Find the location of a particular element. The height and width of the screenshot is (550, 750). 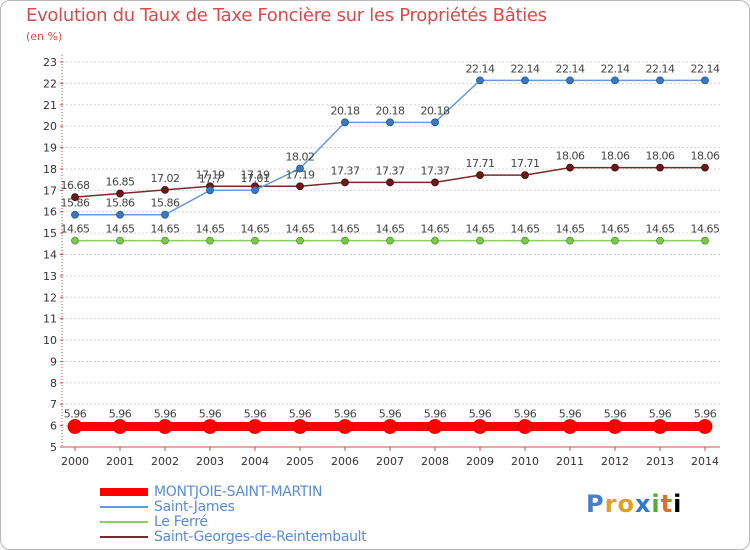

data-point-le-ferre-2008 is located at coordinates (435, 240).